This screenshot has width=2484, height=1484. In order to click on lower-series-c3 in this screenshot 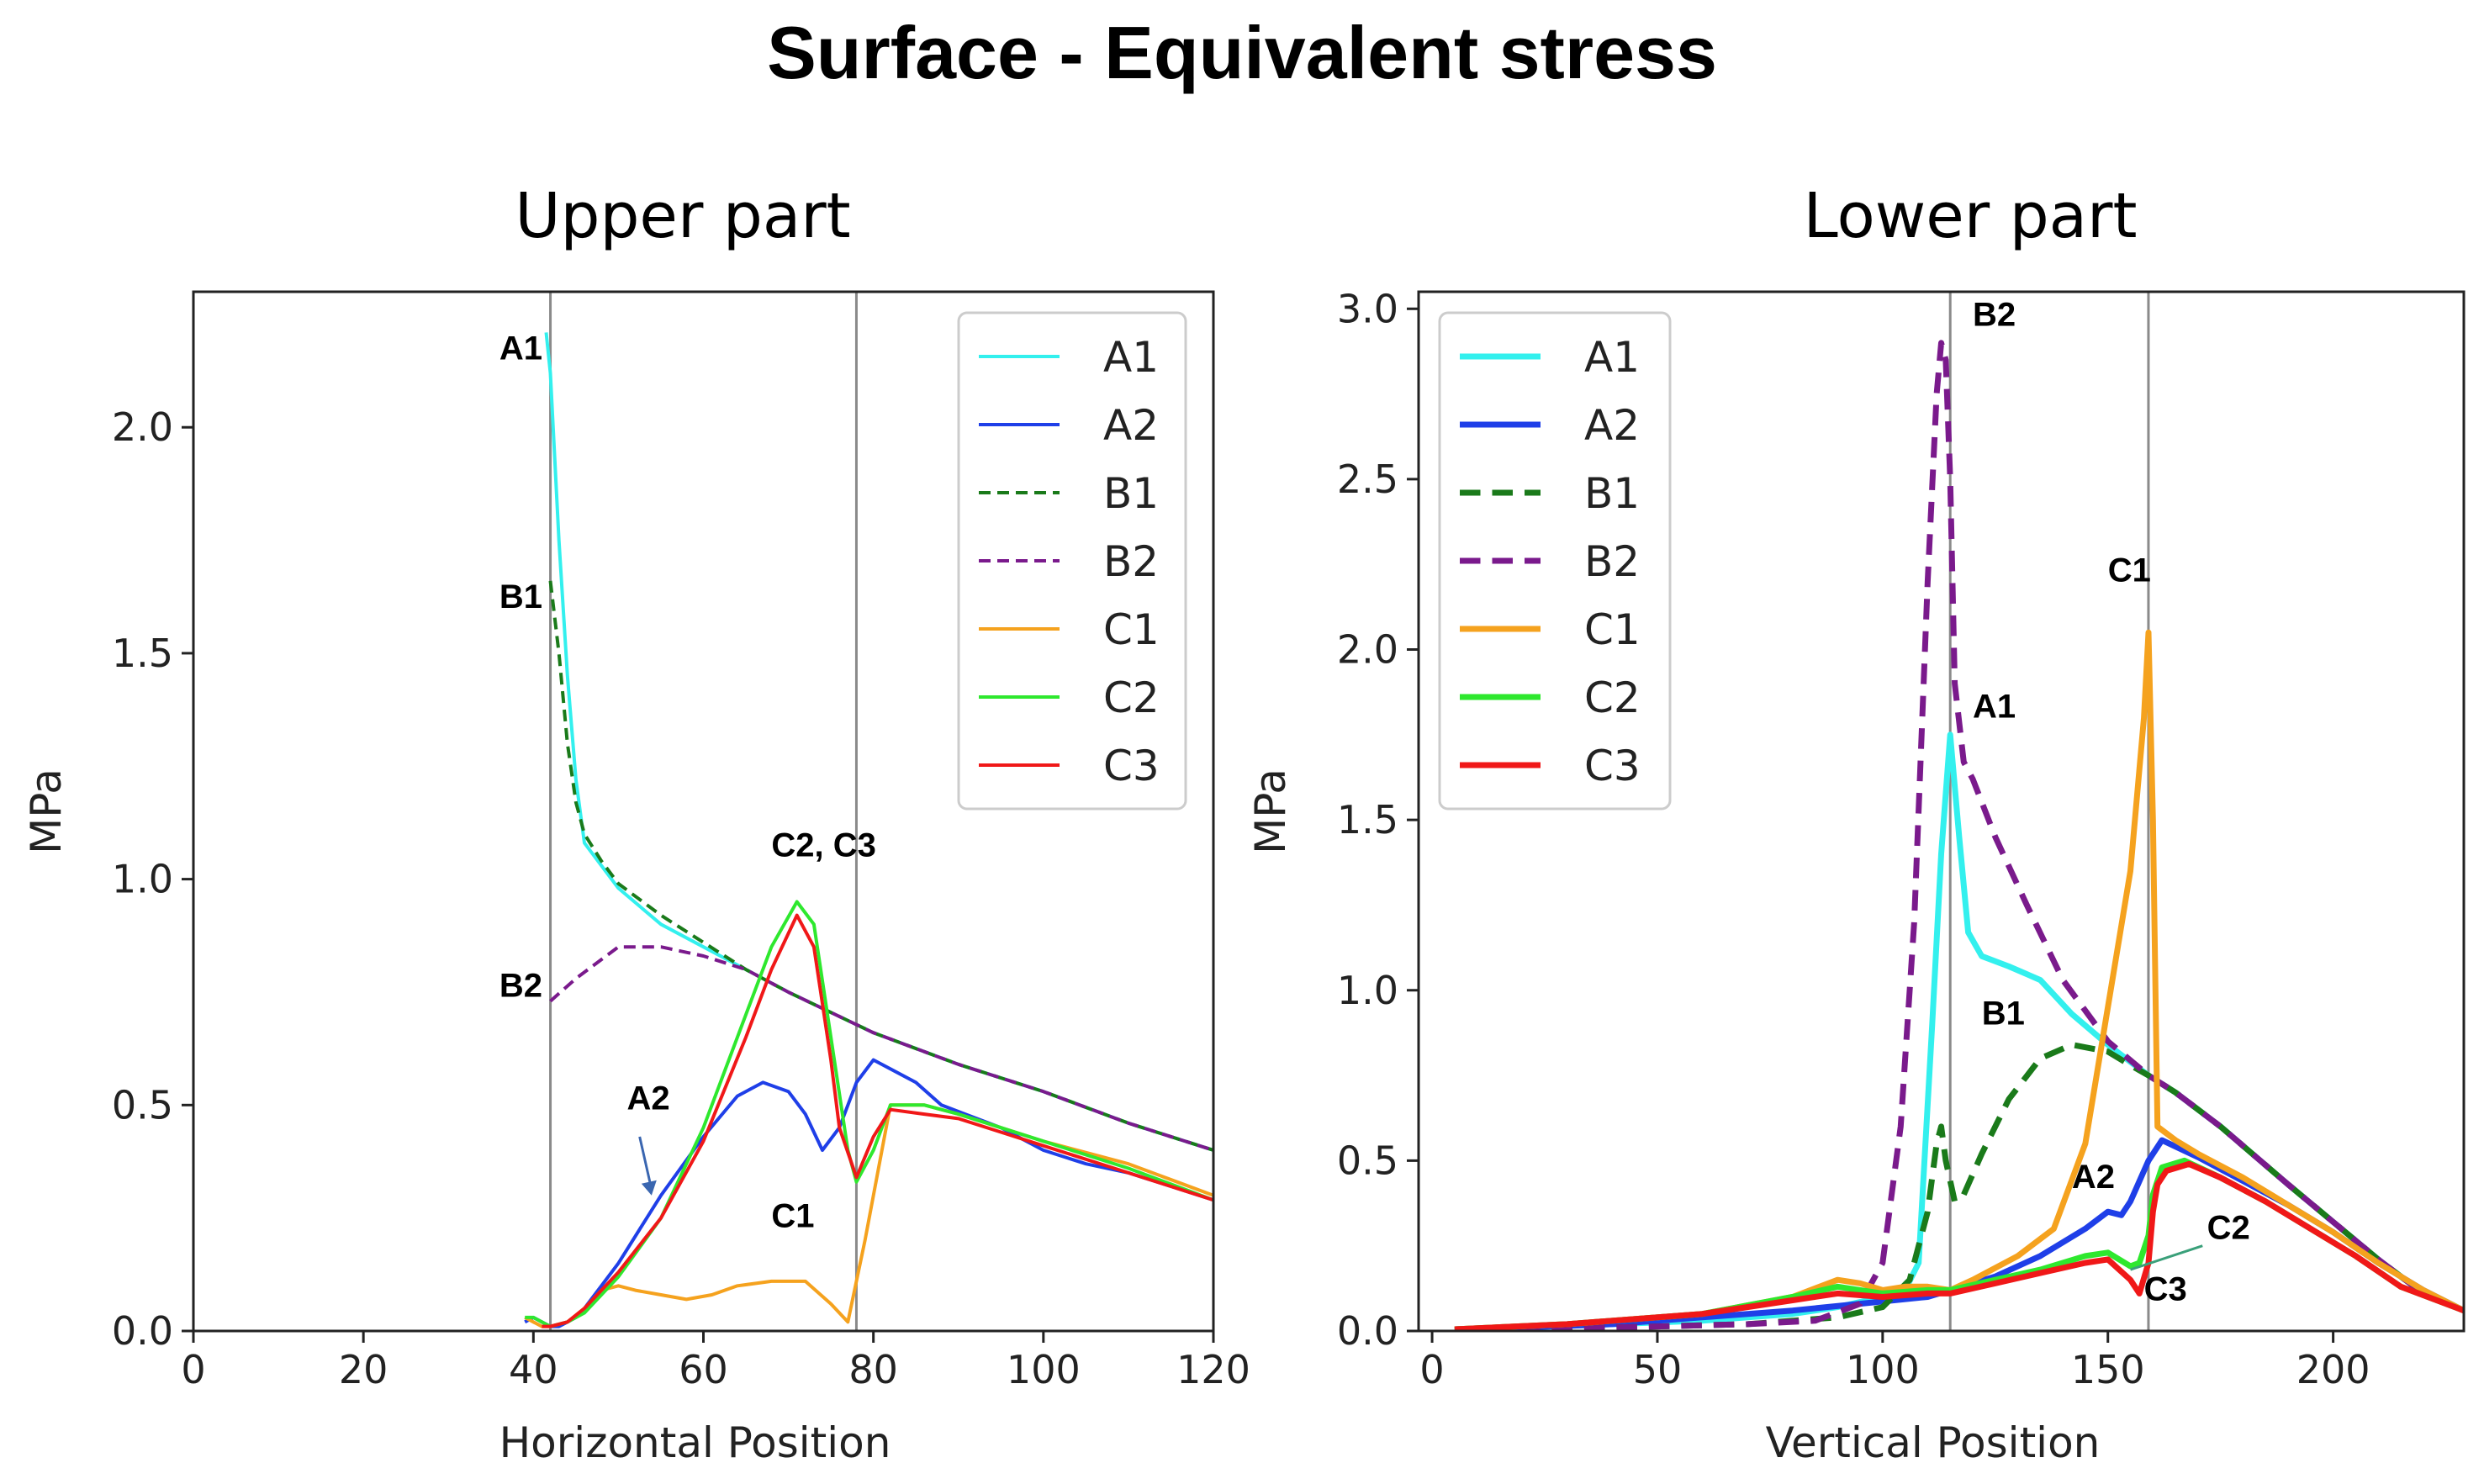, I will do `click(1959, 1245)`.